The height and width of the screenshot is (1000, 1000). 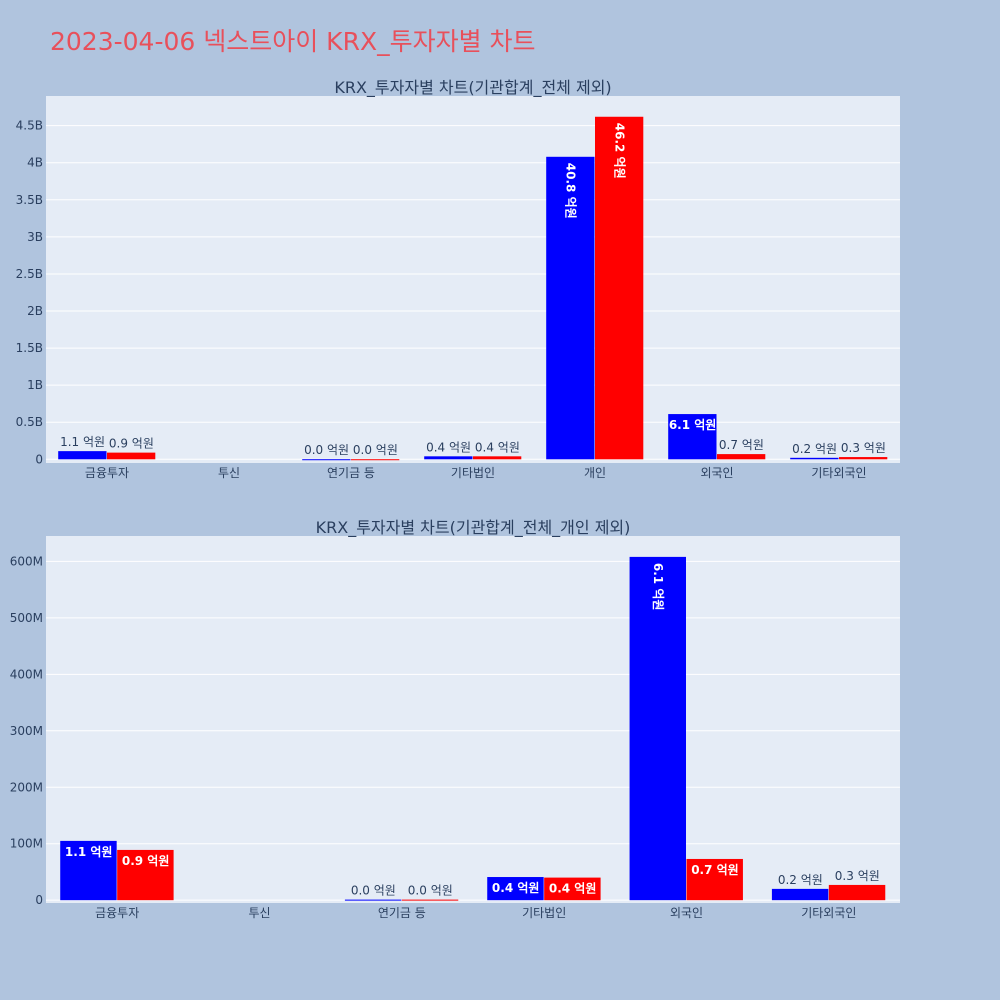 What do you see at coordinates (619, 151) in the screenshot?
I see `data-label: 46.2 억원` at bounding box center [619, 151].